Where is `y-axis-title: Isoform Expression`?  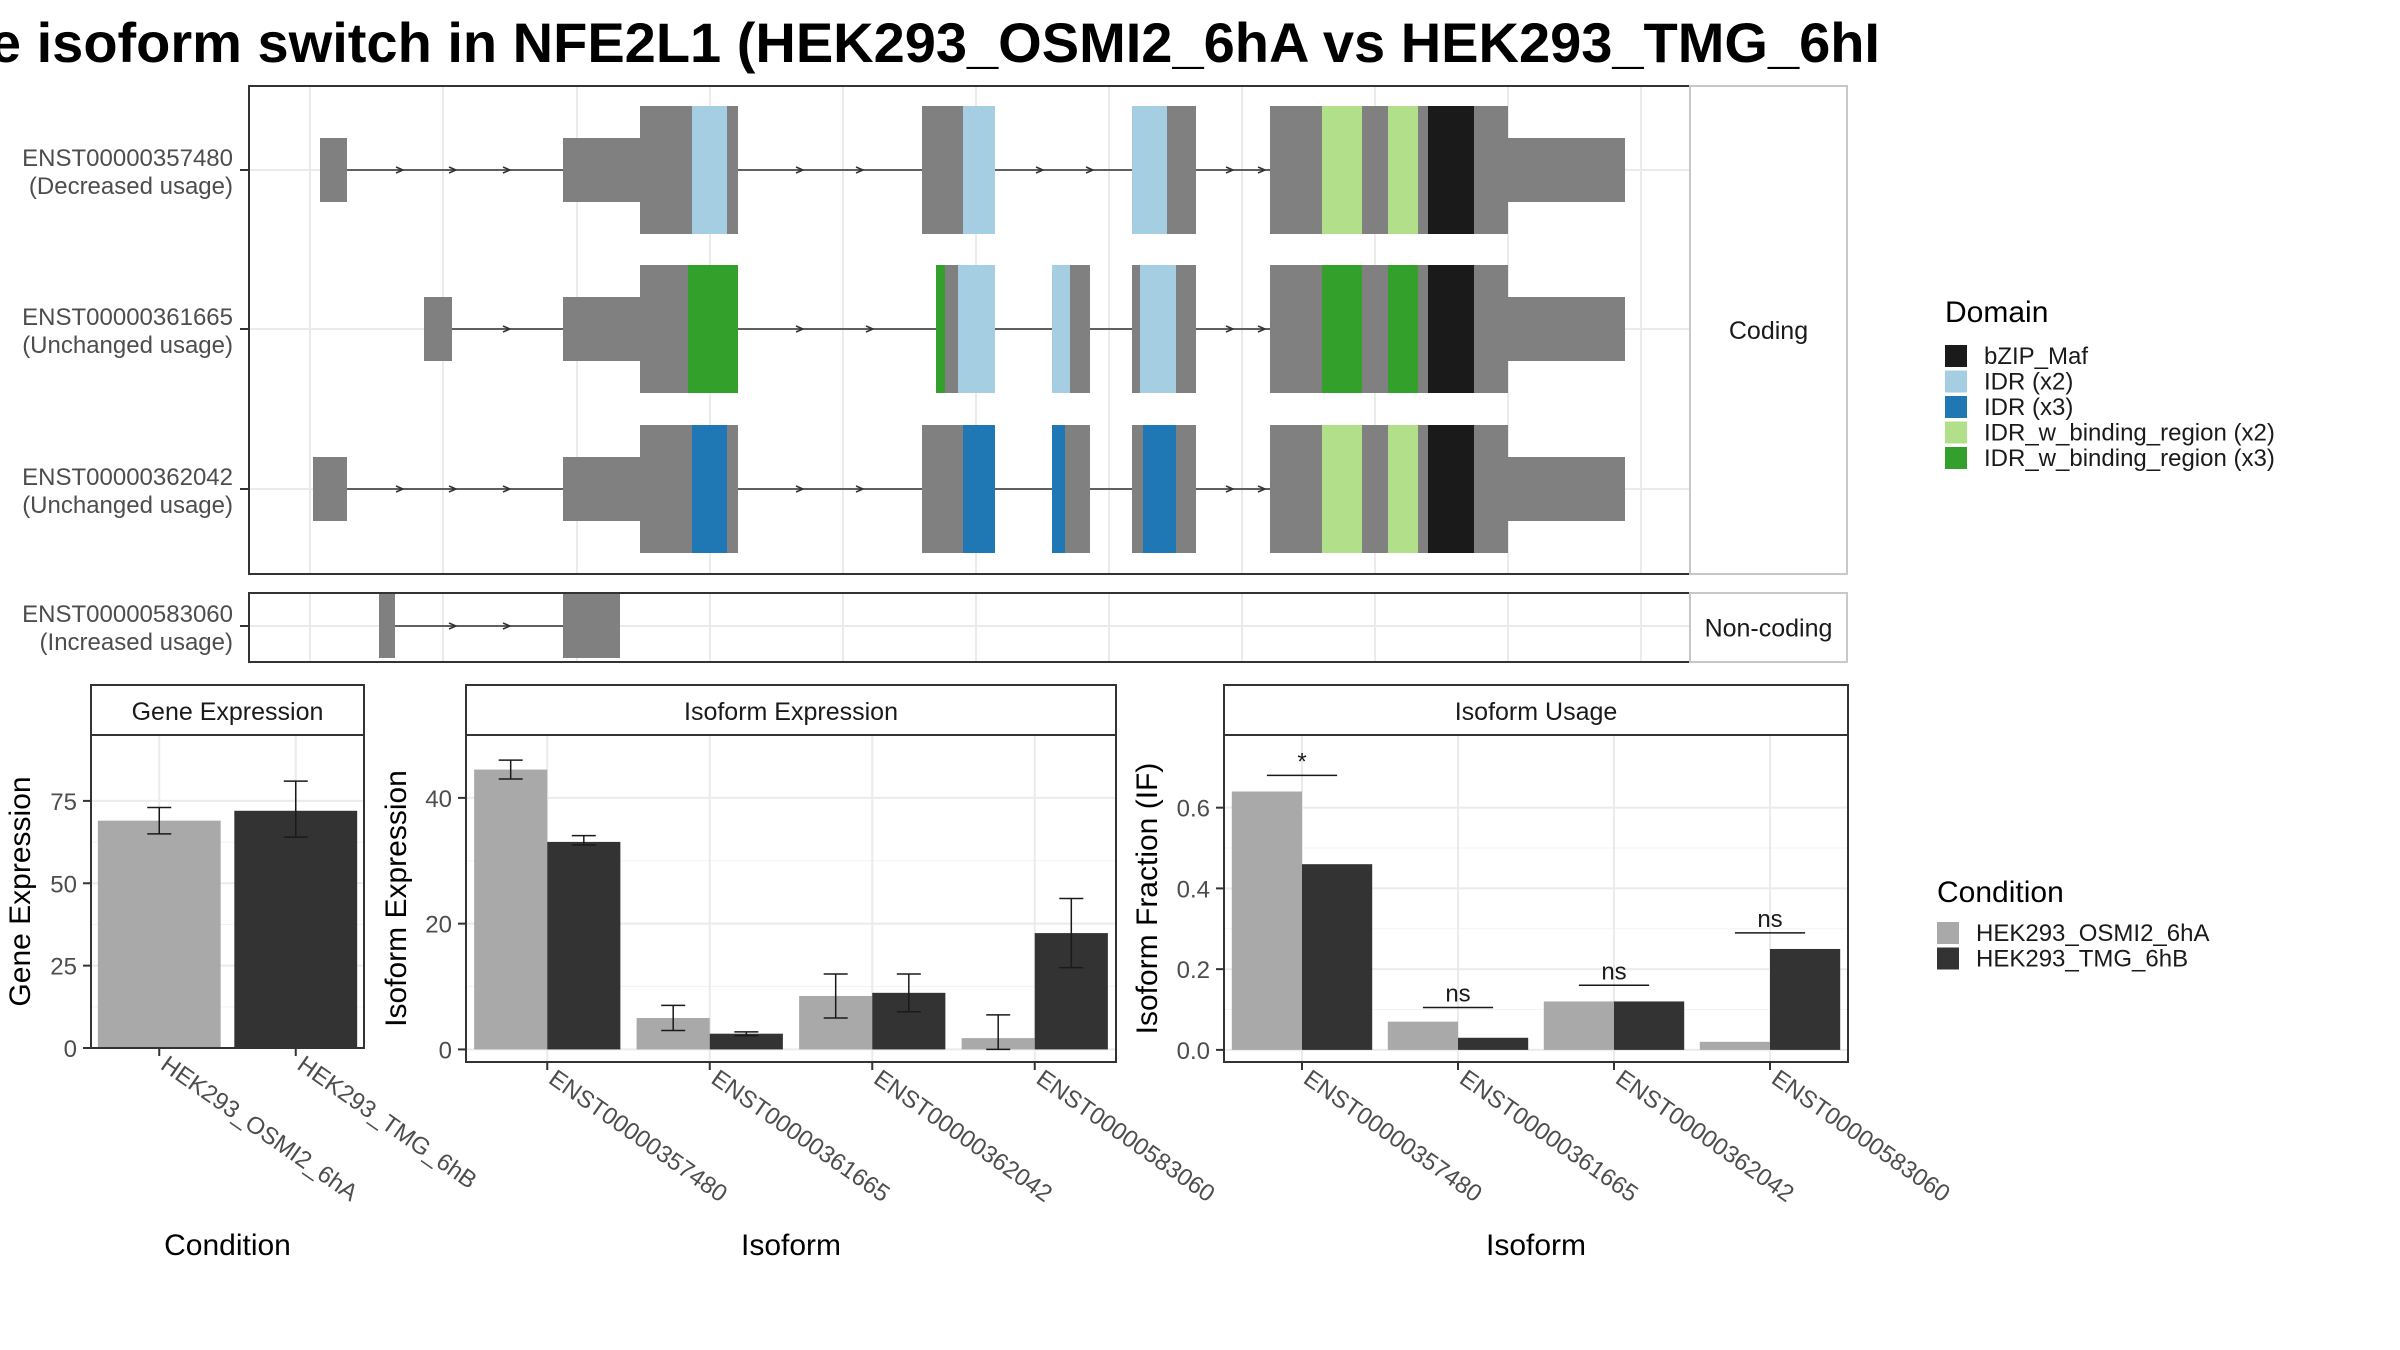 y-axis-title: Isoform Expression is located at coordinates (396, 898).